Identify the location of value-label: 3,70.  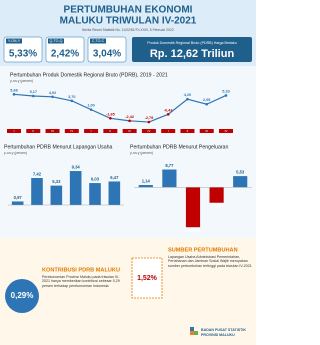
(71, 97).